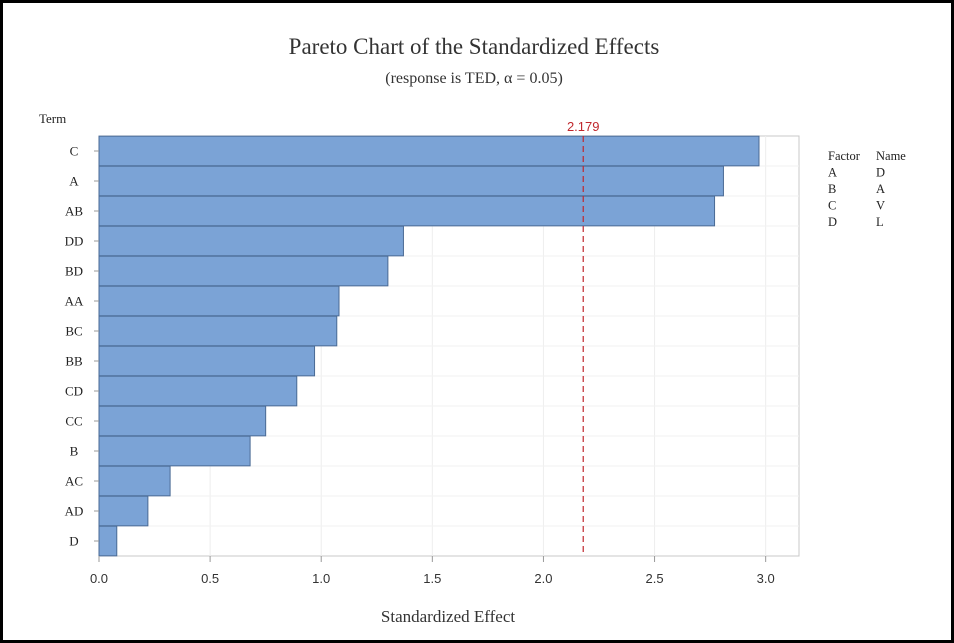 The height and width of the screenshot is (643, 954). I want to click on legend-factor: D, so click(832, 222).